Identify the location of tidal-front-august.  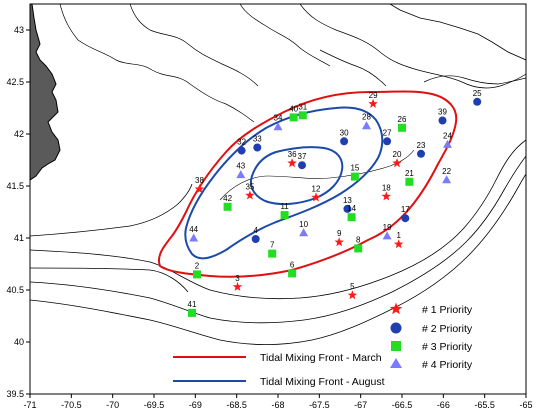
(284, 183).